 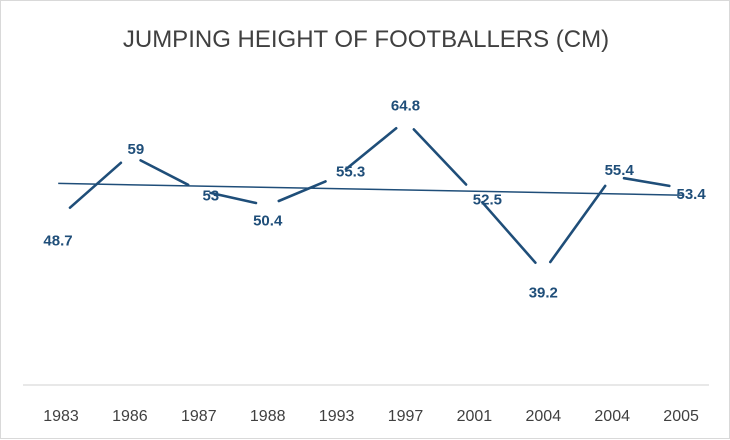 I want to click on x-tick-label: 1997, so click(x=406, y=416).